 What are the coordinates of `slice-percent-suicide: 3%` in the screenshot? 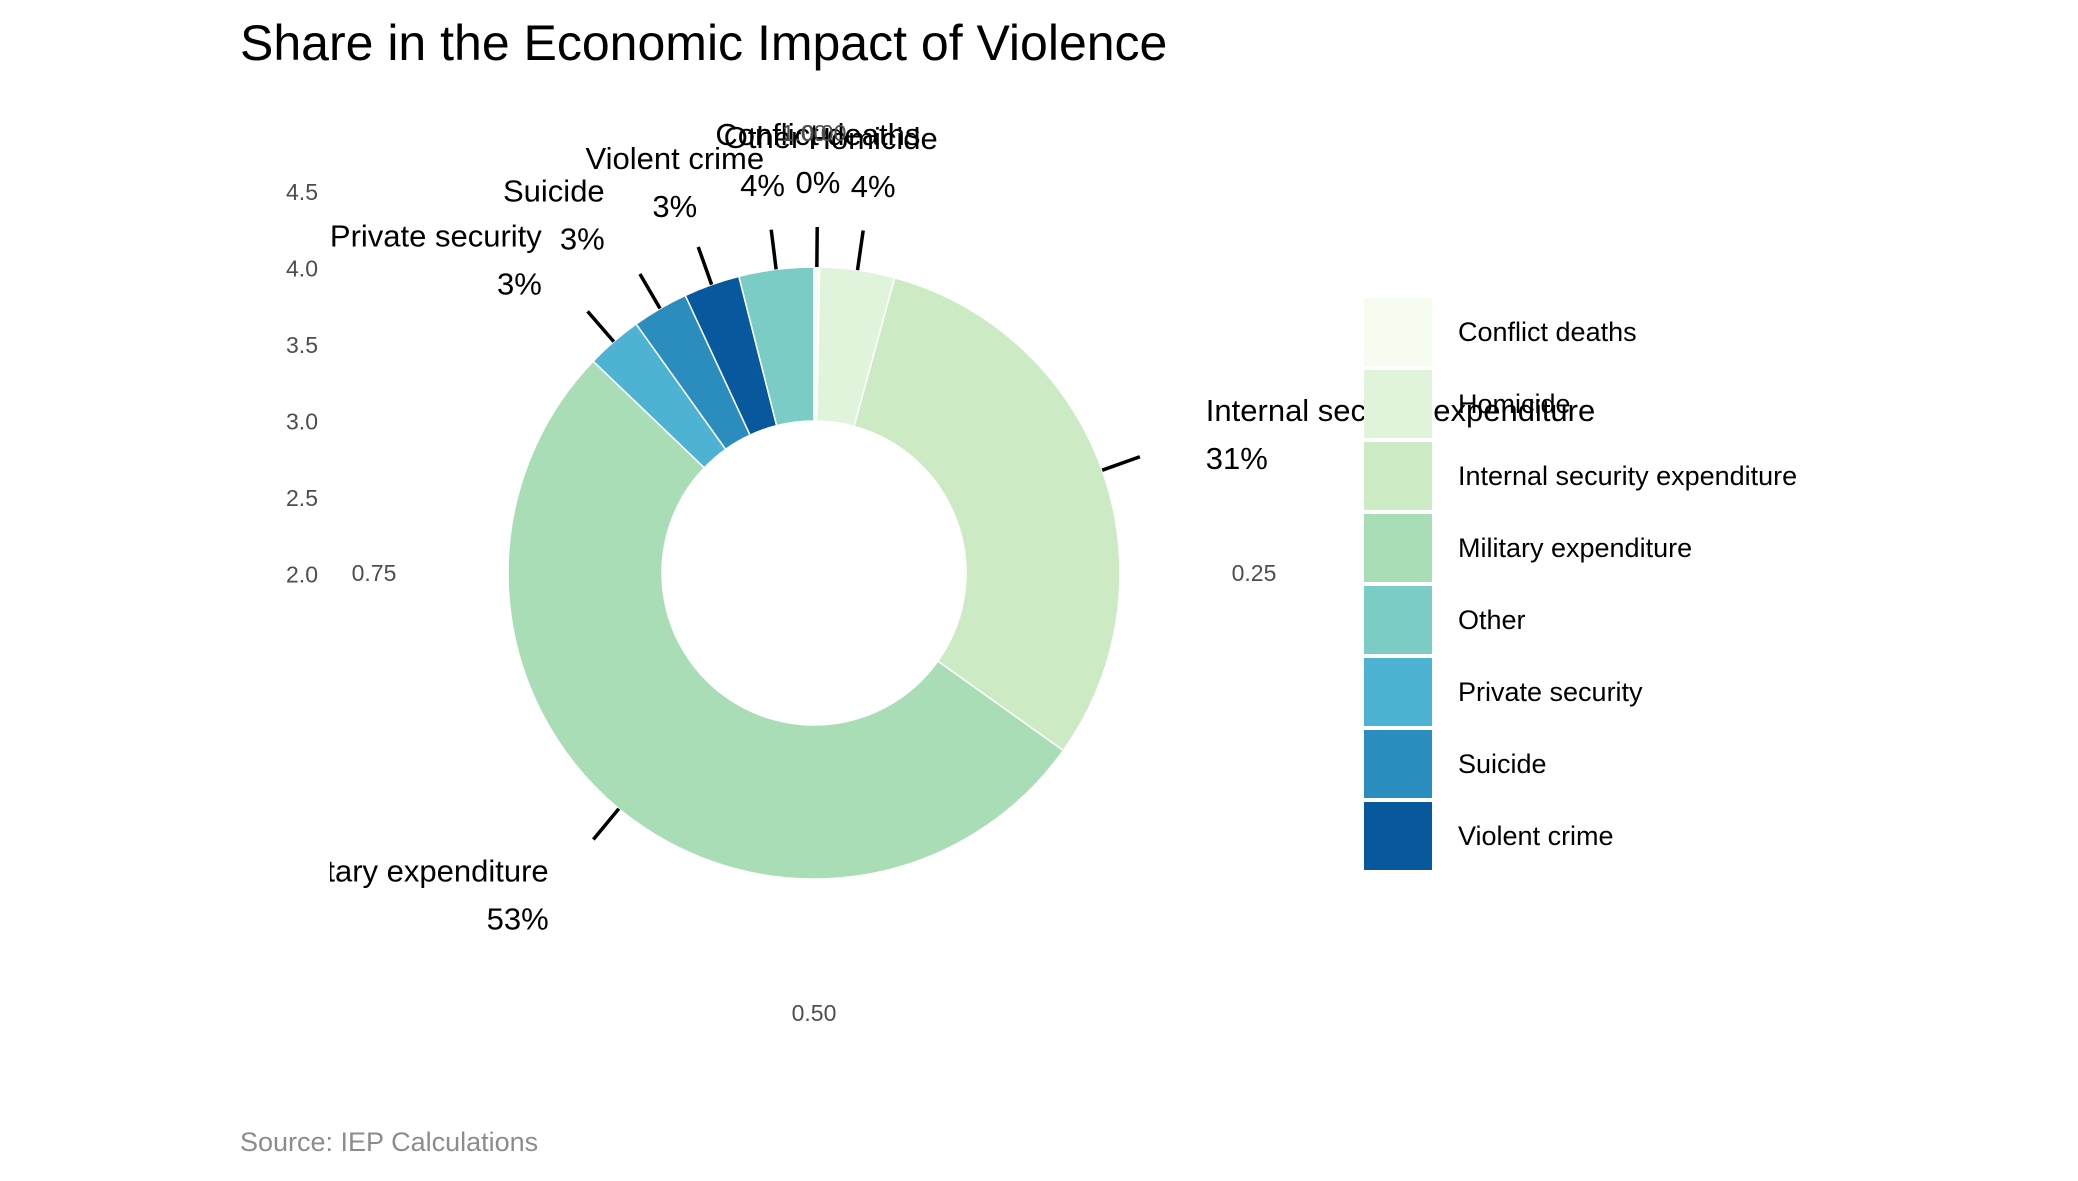 It's located at (582, 238).